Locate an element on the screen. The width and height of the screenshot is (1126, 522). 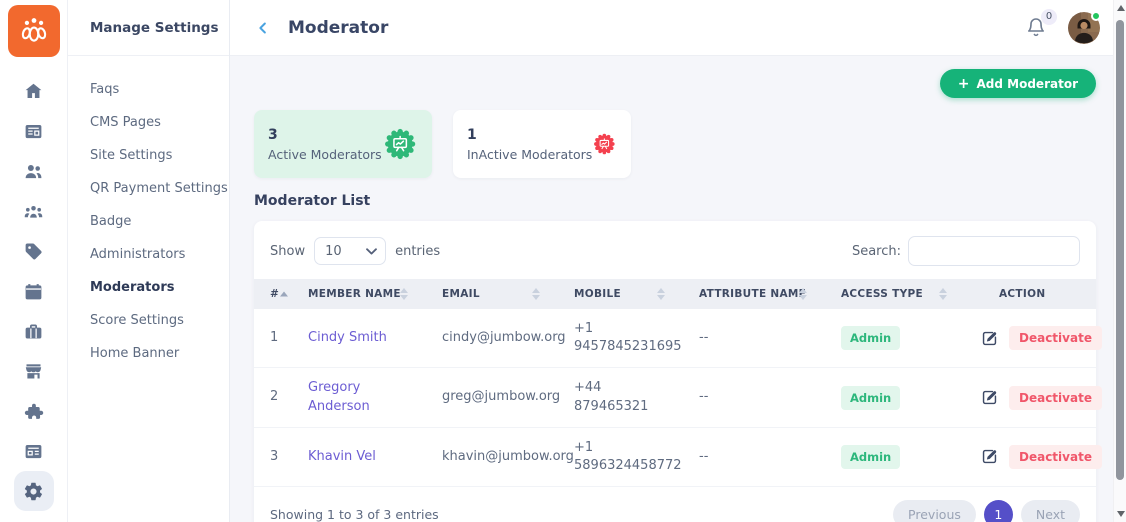
icon-rail is located at coordinates (34, 261).